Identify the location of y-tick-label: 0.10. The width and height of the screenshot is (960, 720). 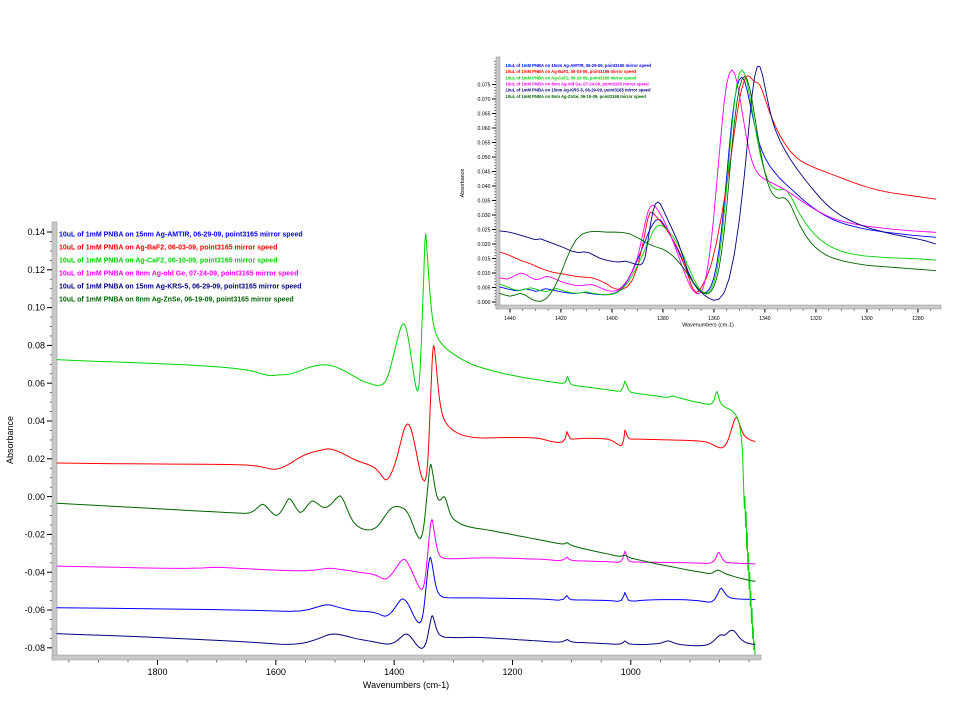
(36, 308).